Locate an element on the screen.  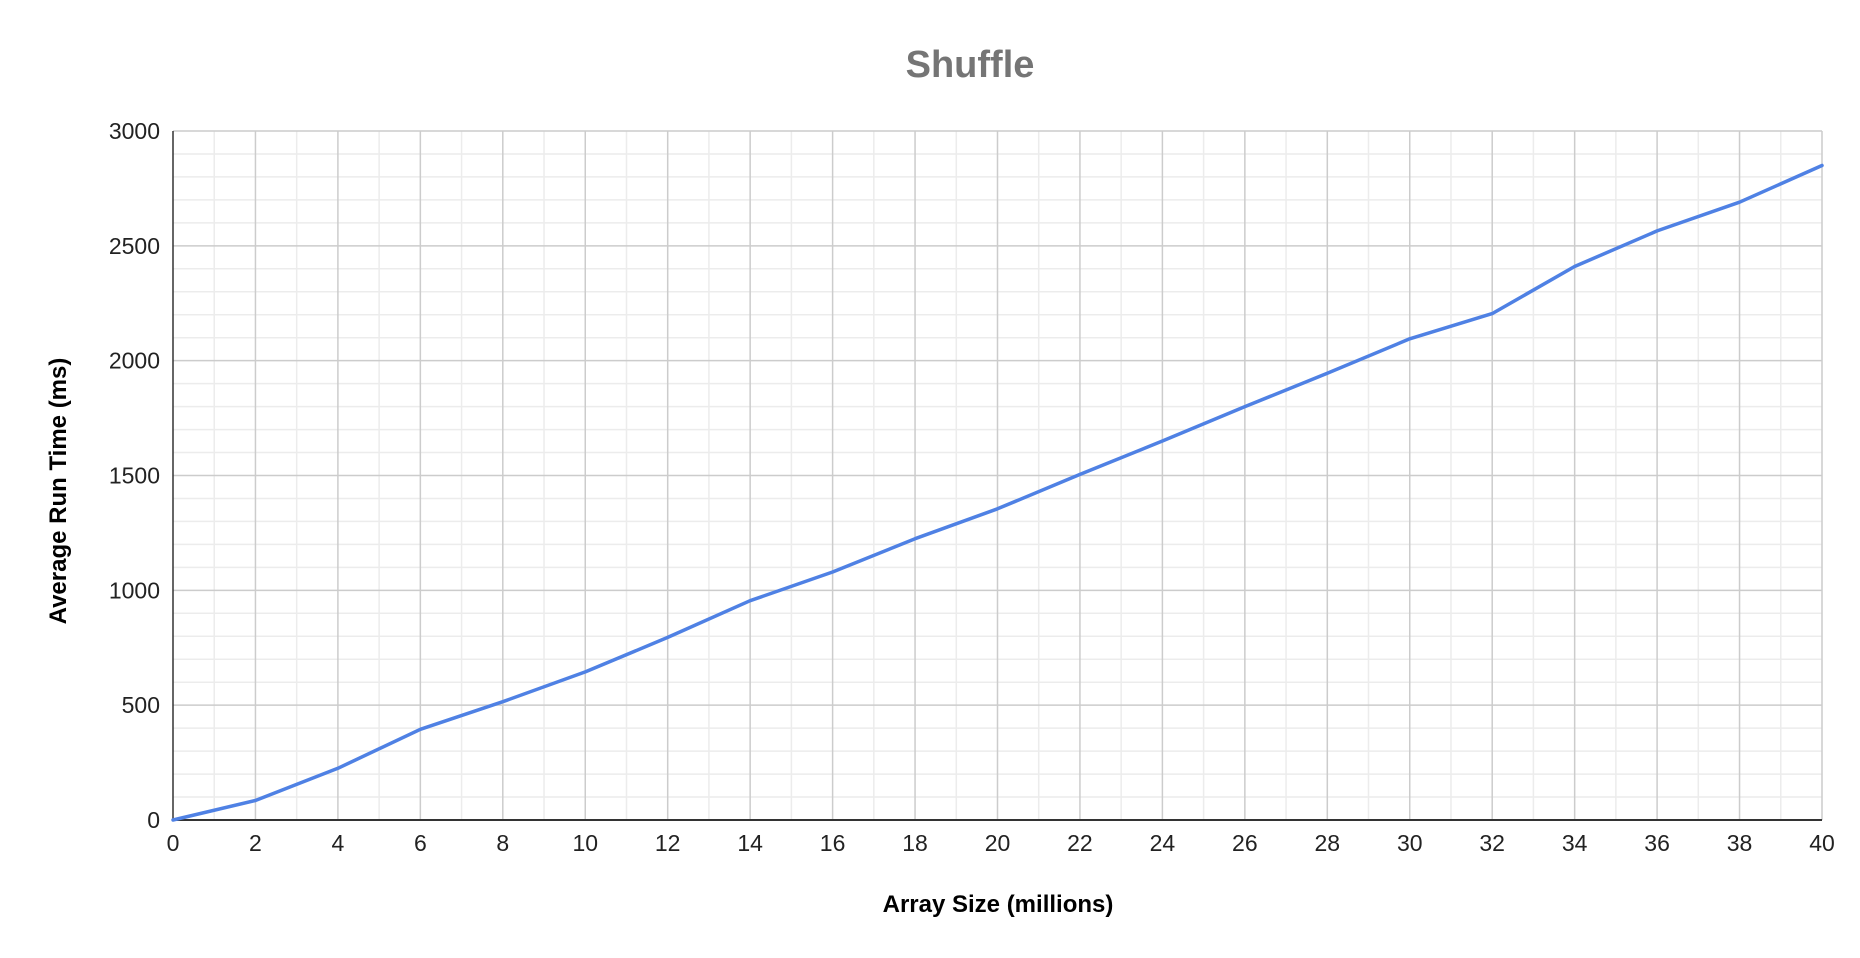
chart-title: Shuffle is located at coordinates (970, 65).